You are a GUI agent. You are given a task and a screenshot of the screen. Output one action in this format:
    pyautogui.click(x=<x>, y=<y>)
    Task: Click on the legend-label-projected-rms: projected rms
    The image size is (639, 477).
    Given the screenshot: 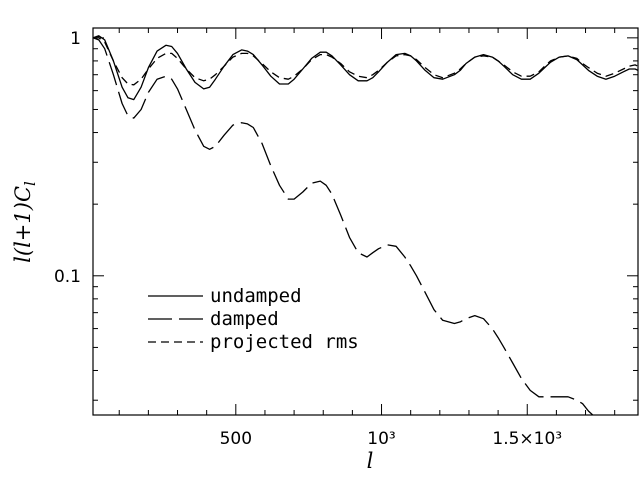 What is the action you would take?
    pyautogui.click(x=284, y=342)
    